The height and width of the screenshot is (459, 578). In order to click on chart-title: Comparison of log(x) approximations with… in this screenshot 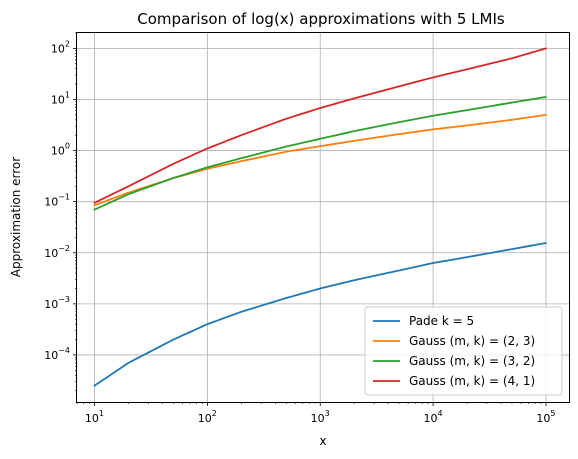, I will do `click(321, 19)`.